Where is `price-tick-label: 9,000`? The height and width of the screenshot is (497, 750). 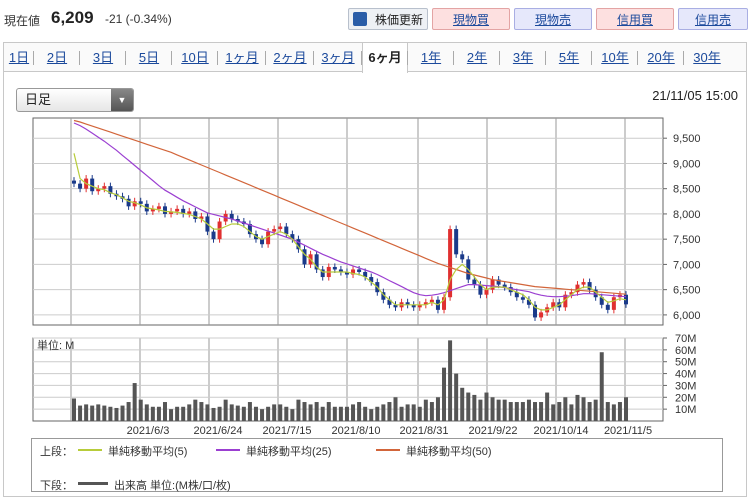
price-tick-label: 9,000 is located at coordinates (687, 164).